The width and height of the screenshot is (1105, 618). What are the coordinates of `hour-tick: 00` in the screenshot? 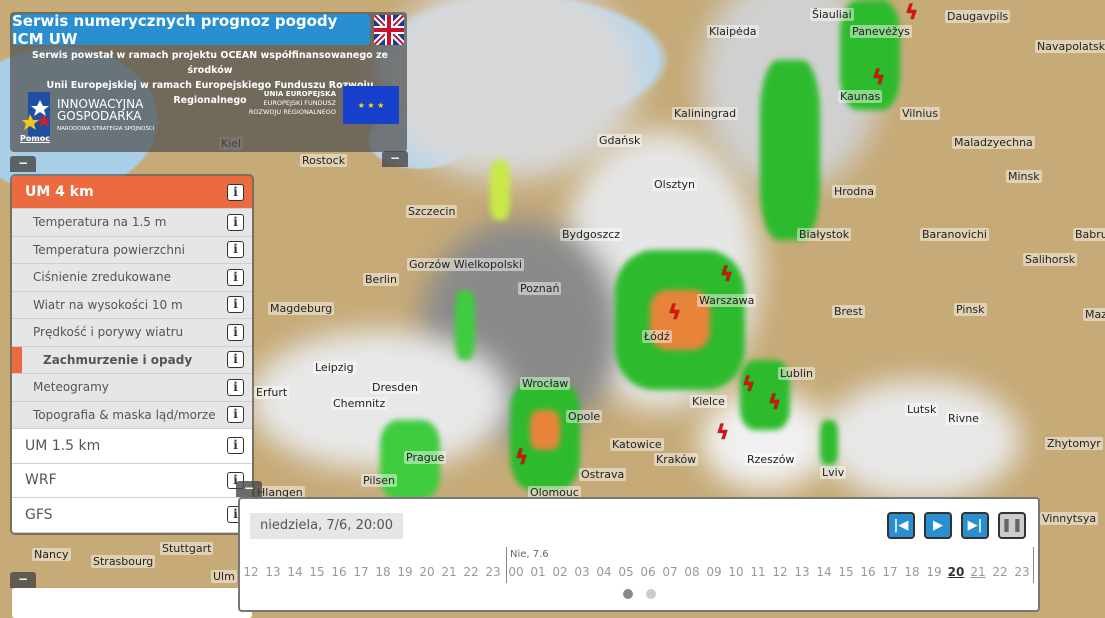 It's located at (516, 572).